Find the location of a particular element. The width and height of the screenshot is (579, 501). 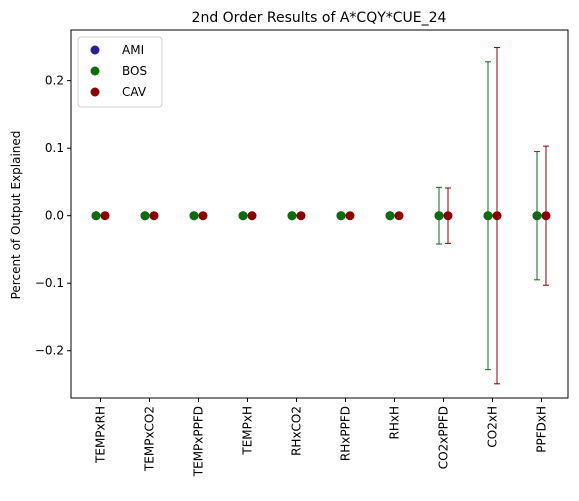

y-tick-label: 0.2 is located at coordinates (54, 81).